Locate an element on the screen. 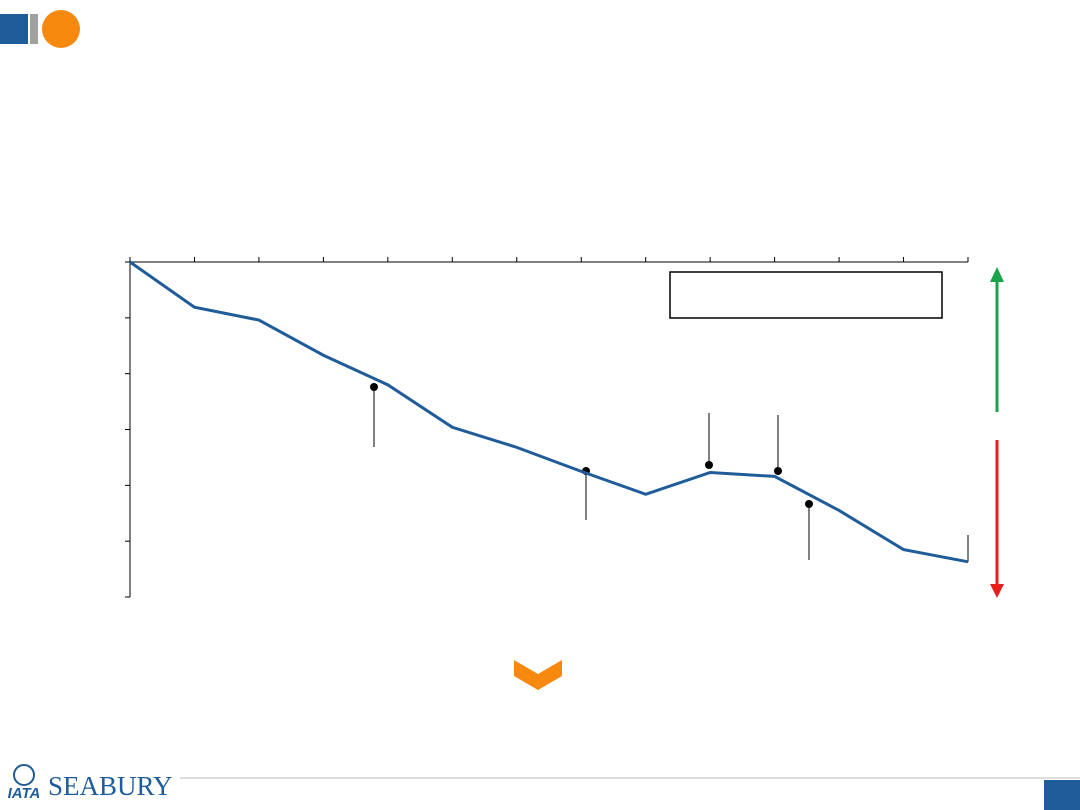  logo-mark: IATA is located at coordinates (24, 793).